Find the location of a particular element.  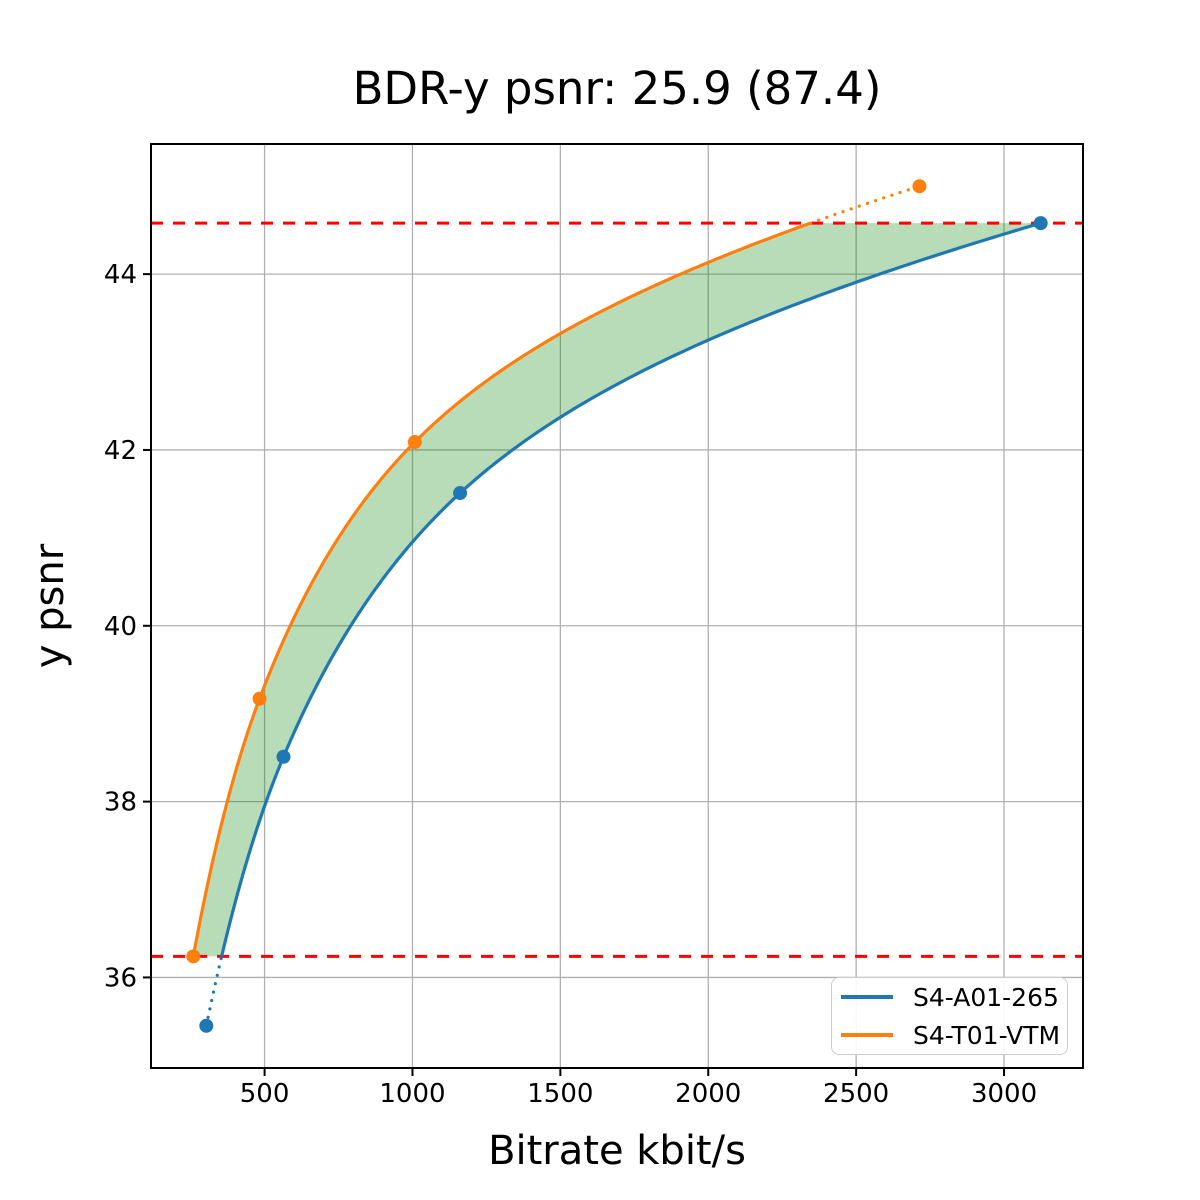

legend-label: S4-T01-VTM is located at coordinates (987, 1035).